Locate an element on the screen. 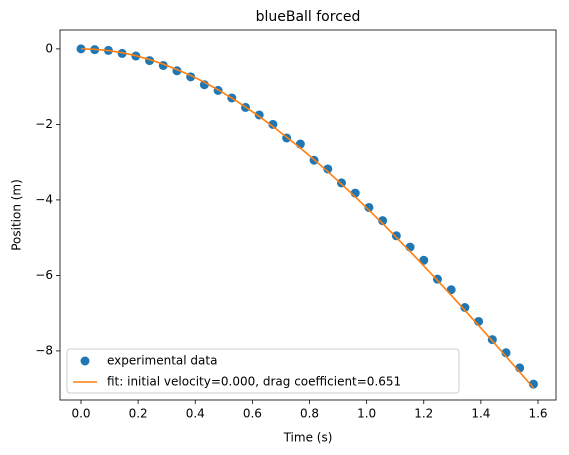 The width and height of the screenshot is (569, 455). x-tick-label: 1.6 is located at coordinates (537, 414).